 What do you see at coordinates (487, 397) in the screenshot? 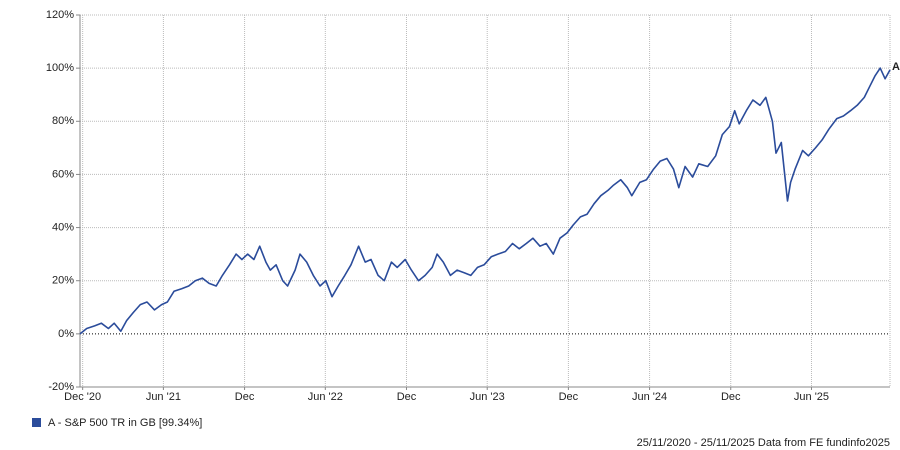
I see `x-tick-label: Jun '23` at bounding box center [487, 397].